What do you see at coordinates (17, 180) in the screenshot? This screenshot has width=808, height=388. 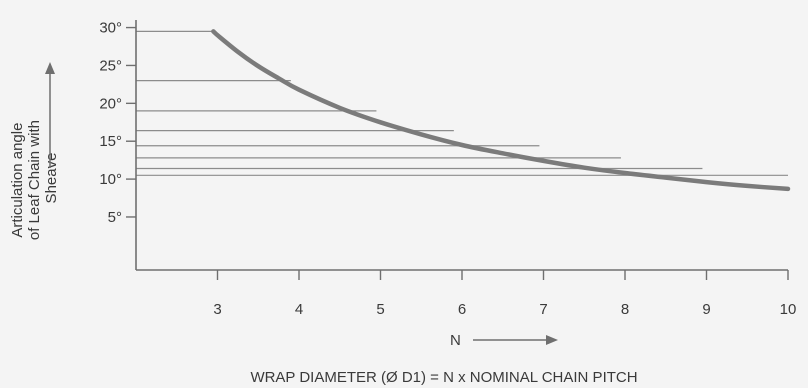 I see `y-axis-label-line-1: Articulation angle` at bounding box center [17, 180].